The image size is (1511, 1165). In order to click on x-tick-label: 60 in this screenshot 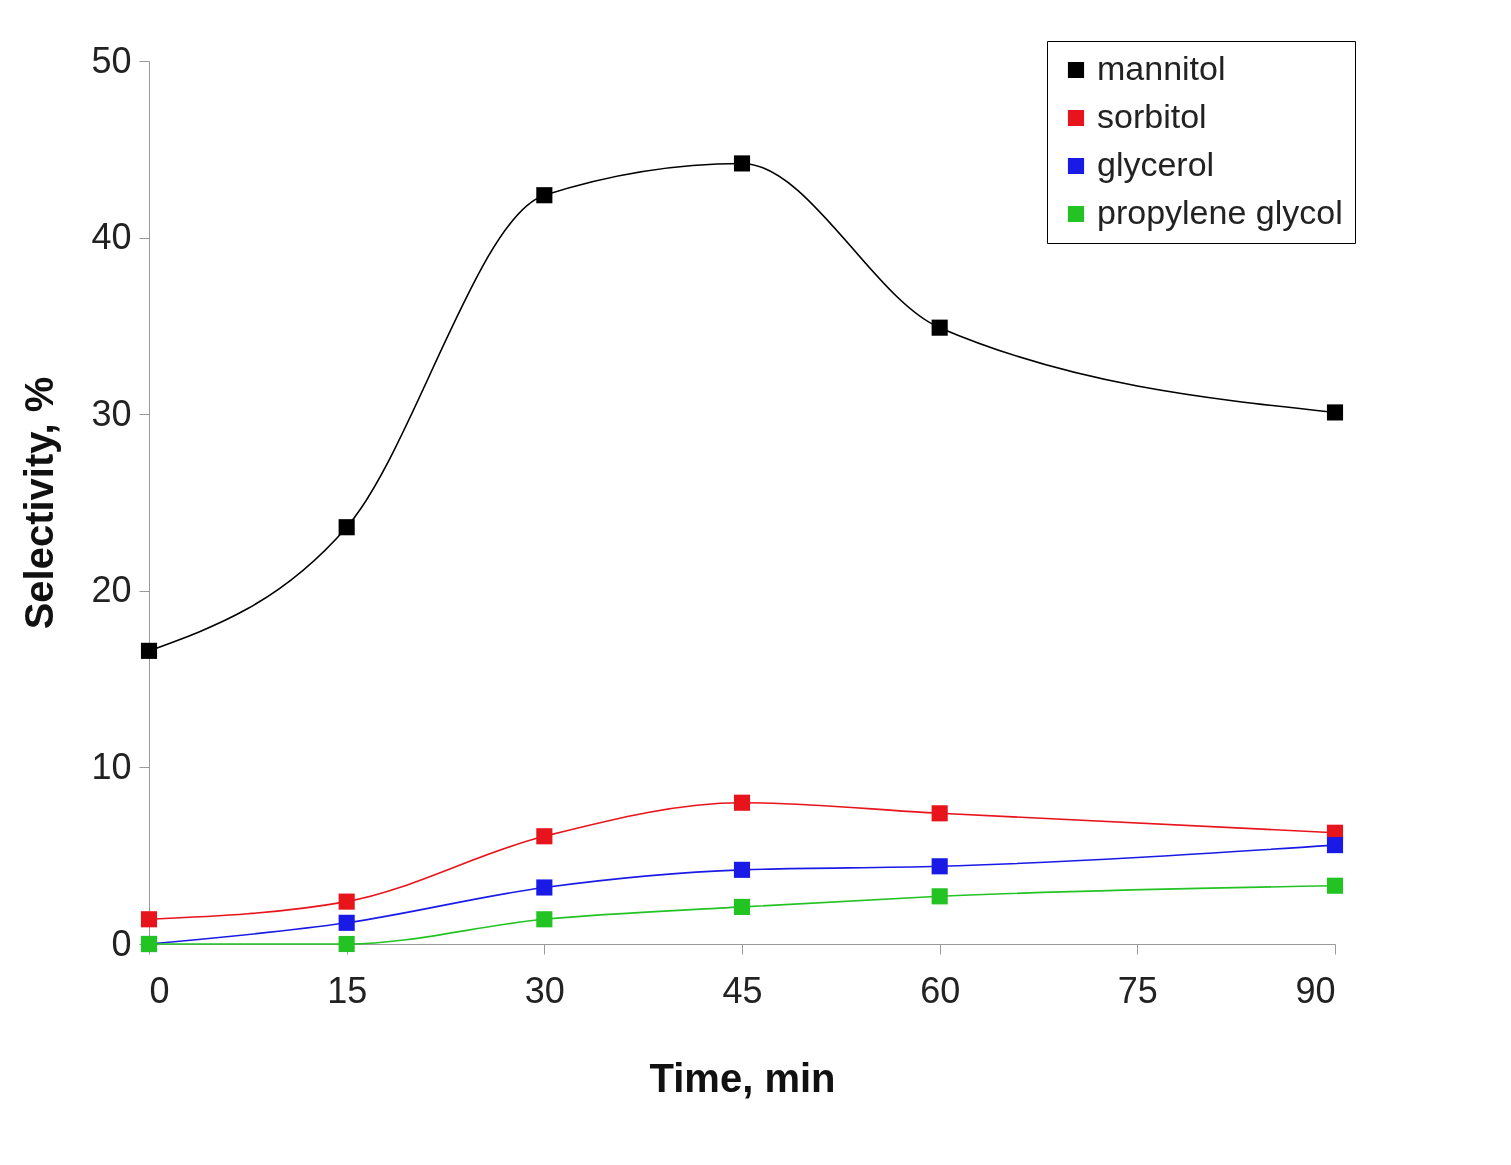, I will do `click(940, 990)`.